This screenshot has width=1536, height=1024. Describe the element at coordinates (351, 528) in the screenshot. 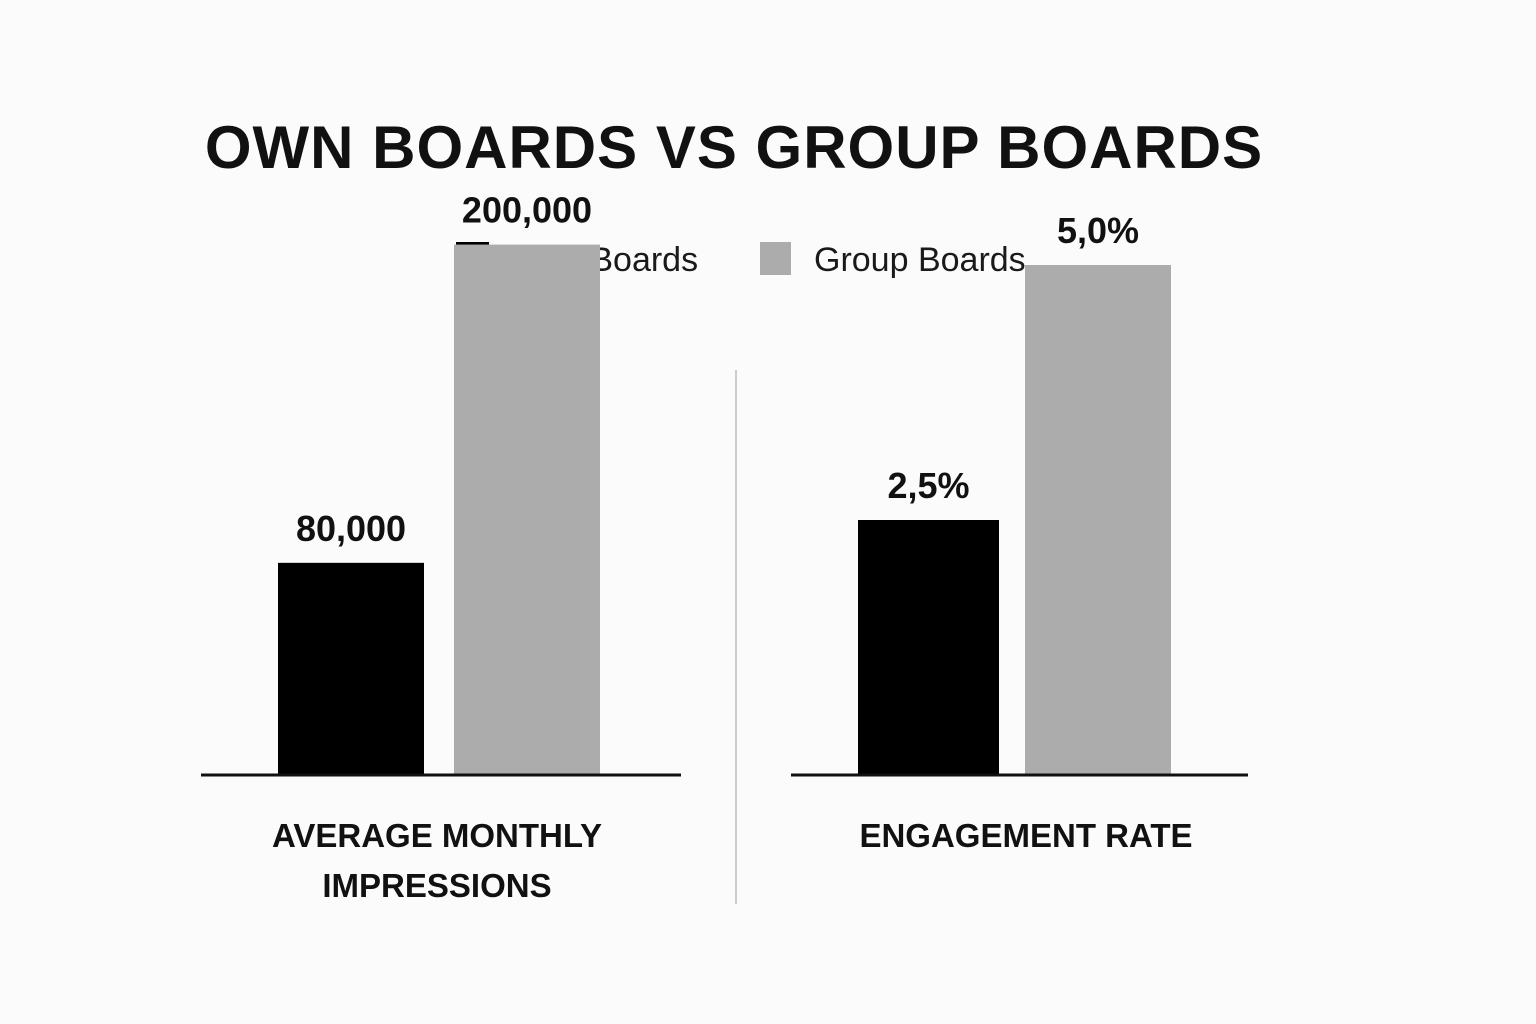

I see `data-label-own-boards: 80,000` at that location.